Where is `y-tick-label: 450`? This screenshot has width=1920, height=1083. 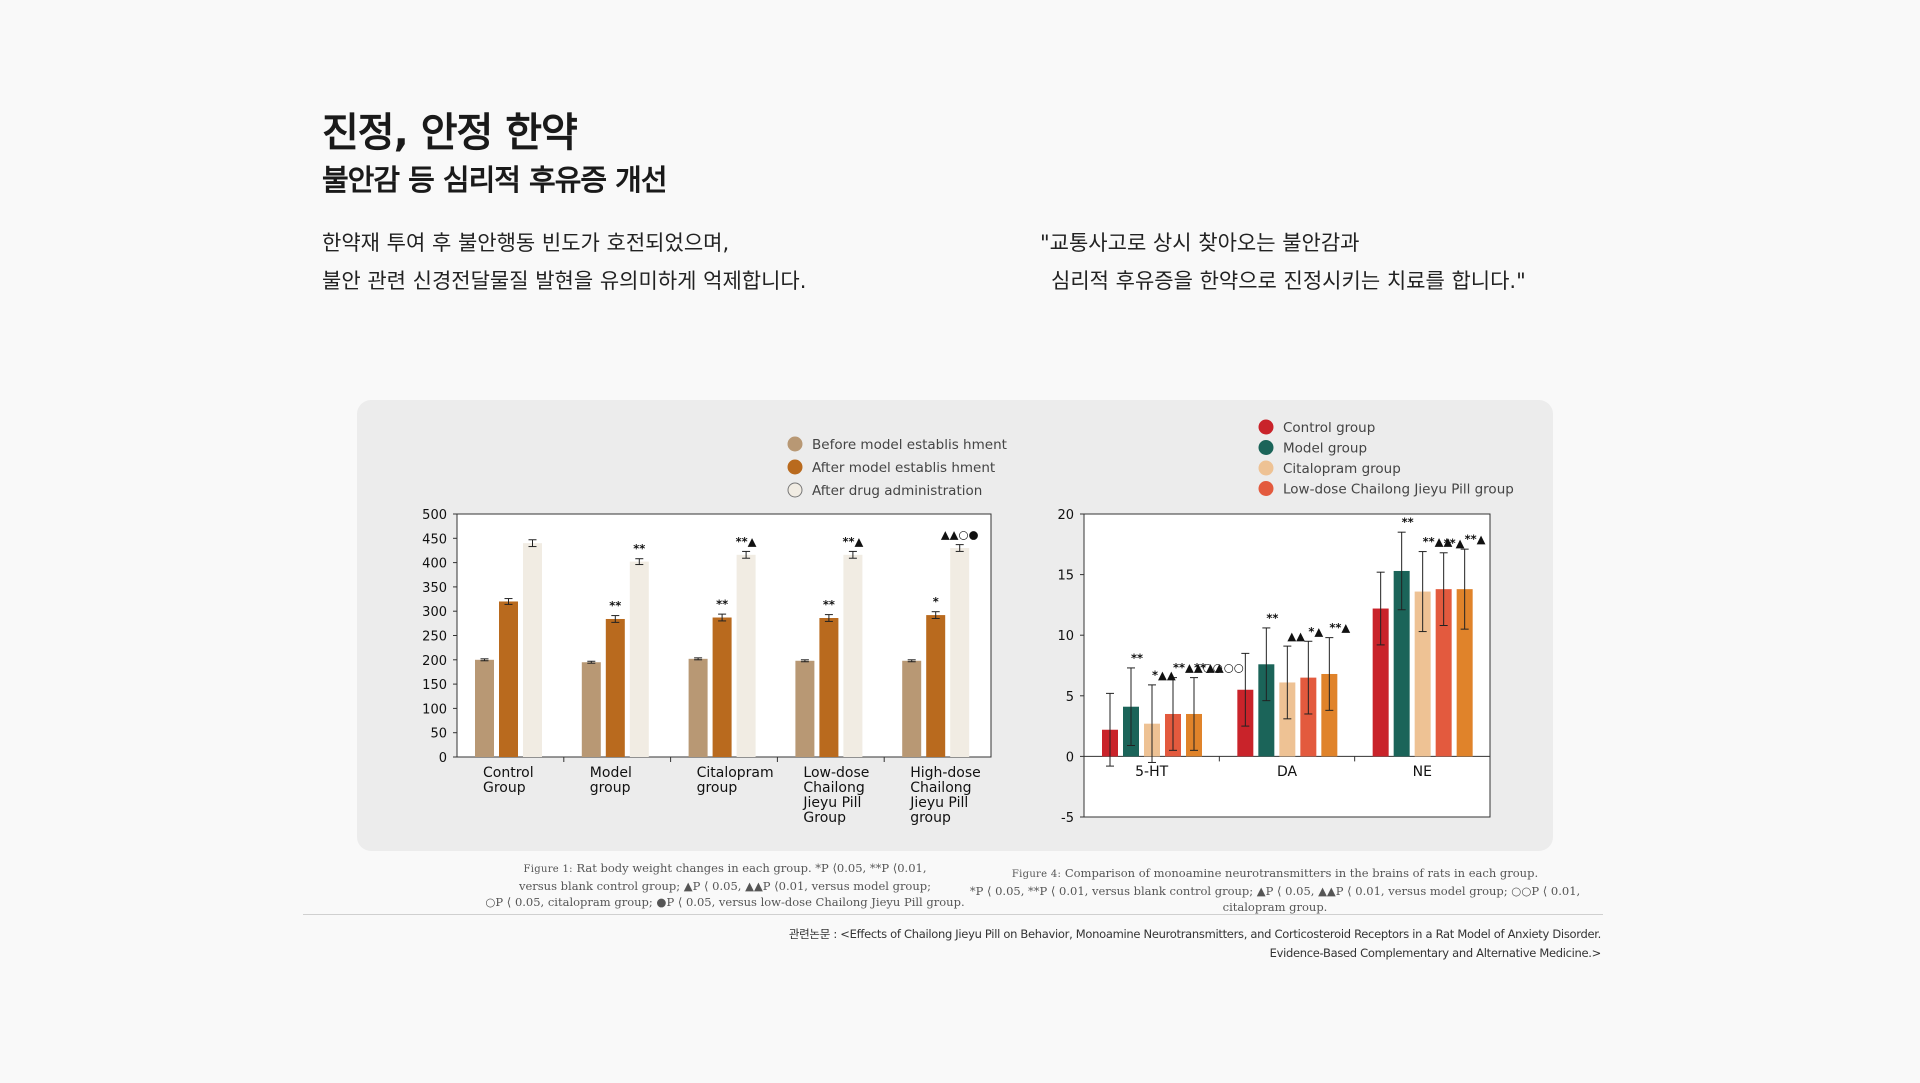 y-tick-label: 450 is located at coordinates (434, 539).